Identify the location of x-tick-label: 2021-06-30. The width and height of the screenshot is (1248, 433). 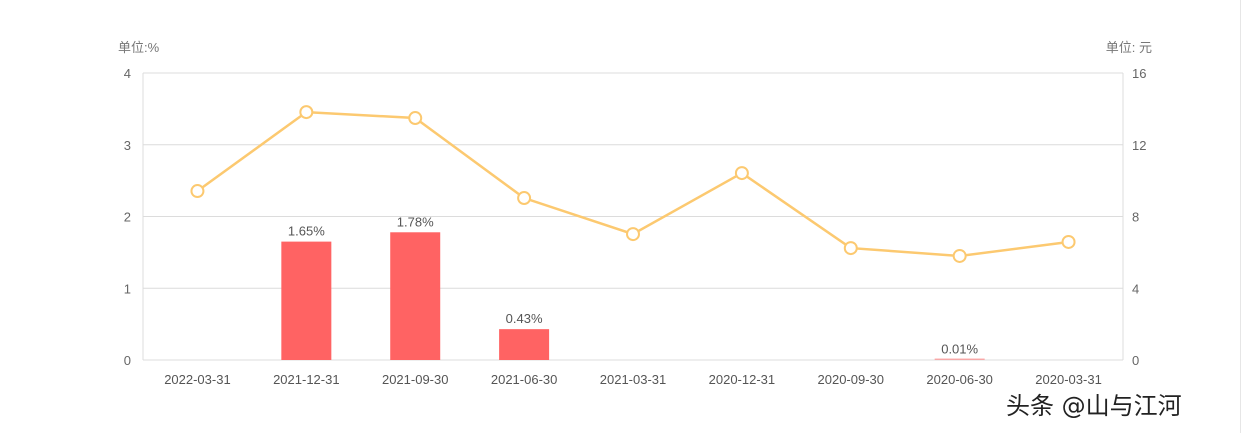
(524, 379).